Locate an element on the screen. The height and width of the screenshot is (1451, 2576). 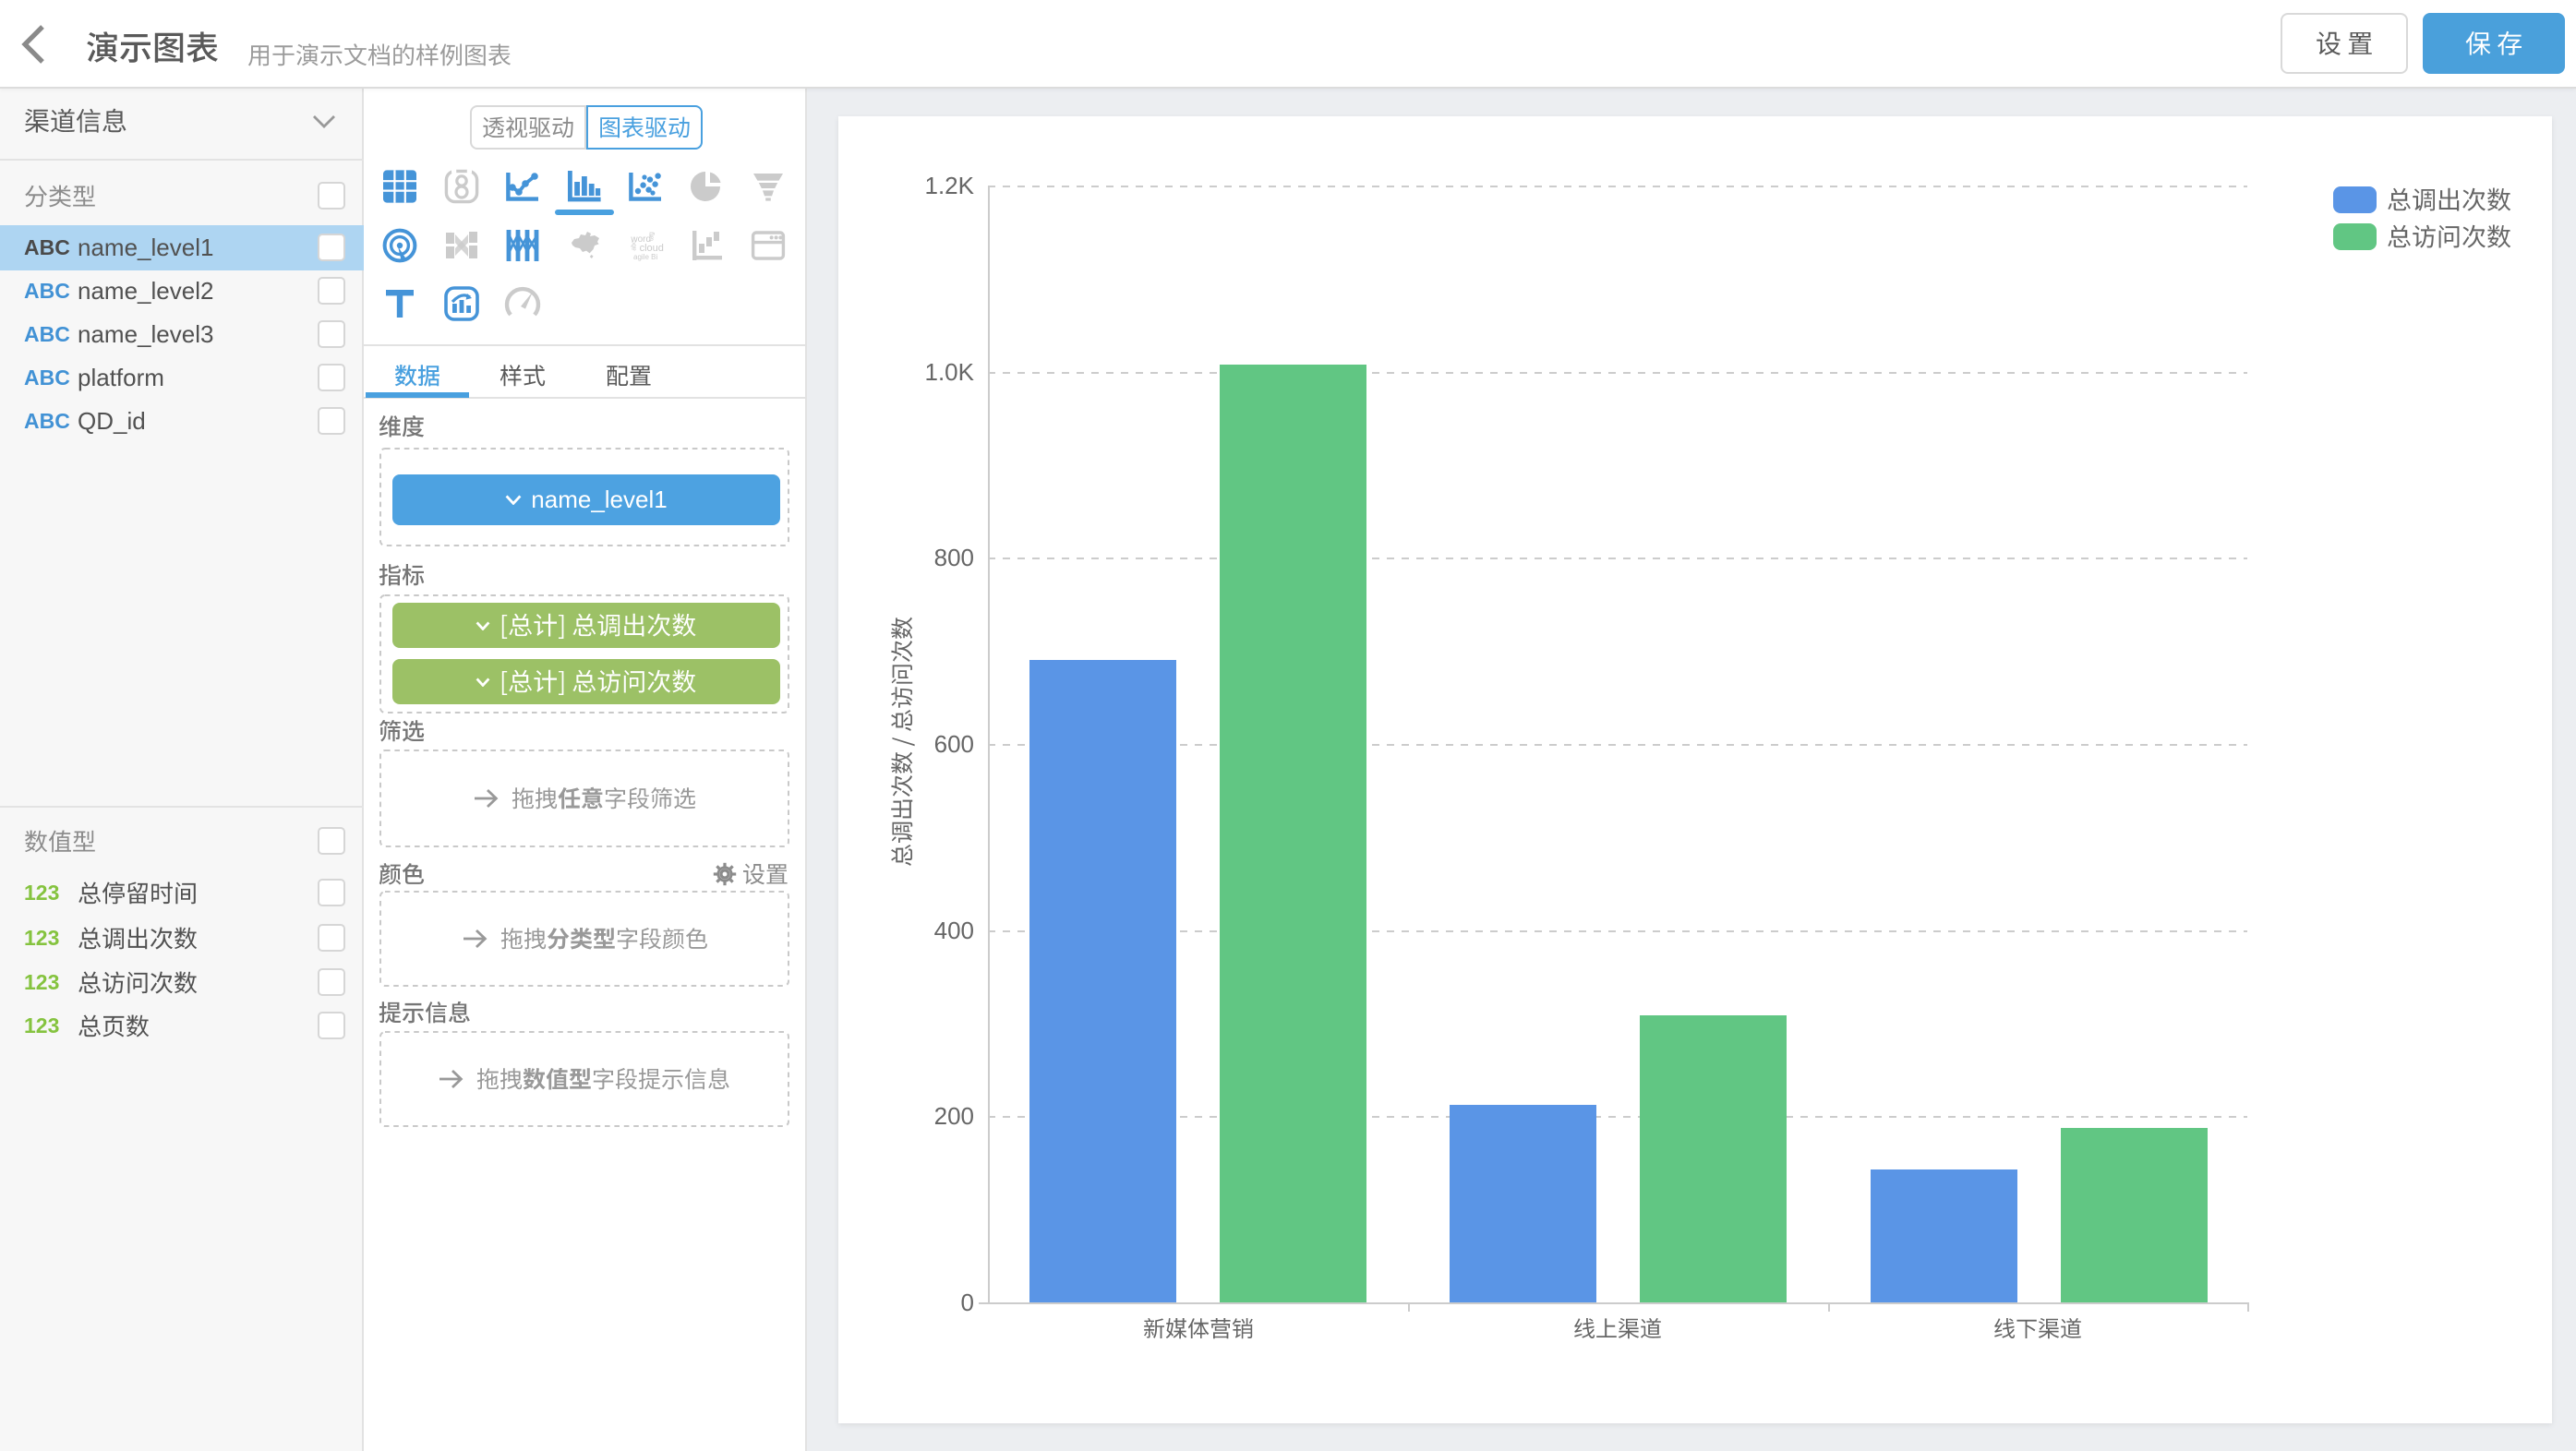
svg-text: tag is located at coordinates (651, 237).